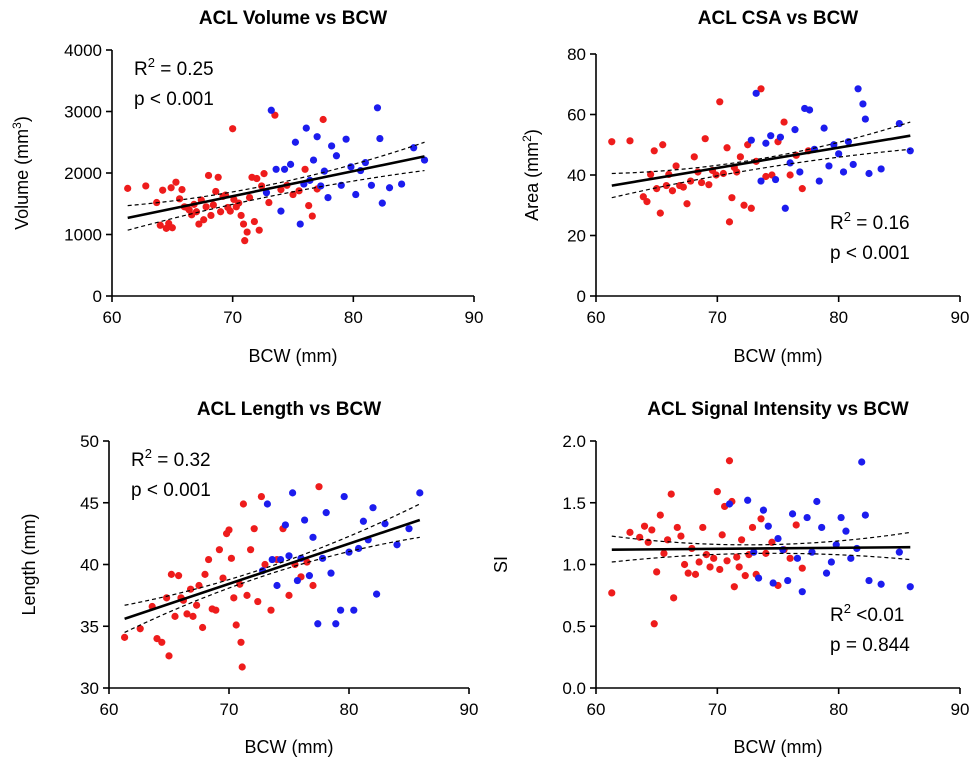 The height and width of the screenshot is (761, 980). Describe the element at coordinates (89, 565) in the screenshot. I see `y-tick-label: 40` at that location.